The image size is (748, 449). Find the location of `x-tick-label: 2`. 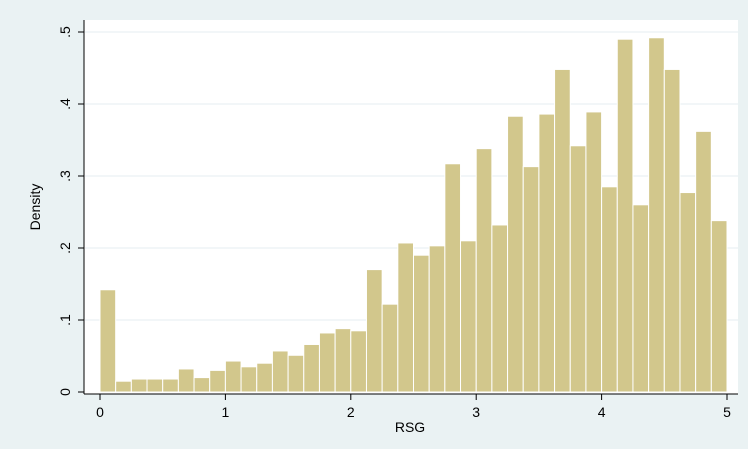

x-tick-label: 2 is located at coordinates (351, 412).